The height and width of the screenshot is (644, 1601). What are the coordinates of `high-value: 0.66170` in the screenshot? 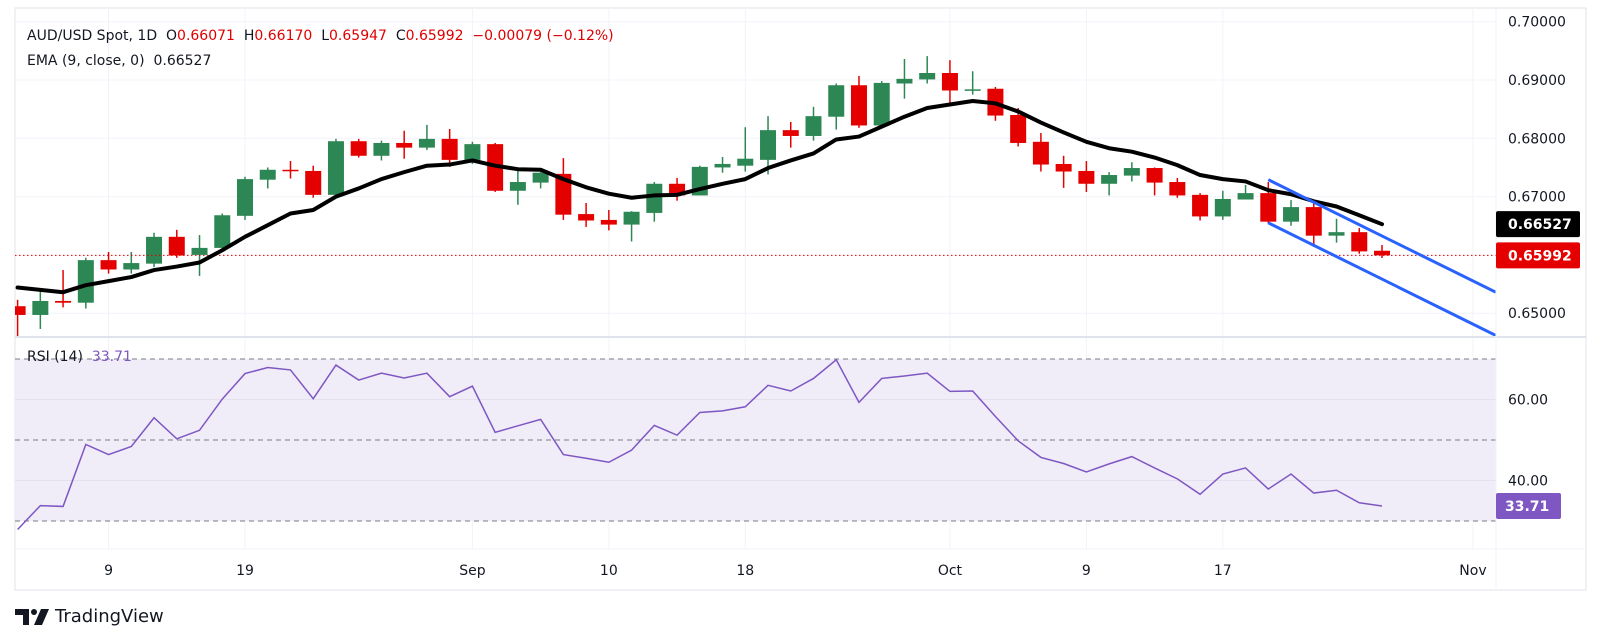 It's located at (283, 36).